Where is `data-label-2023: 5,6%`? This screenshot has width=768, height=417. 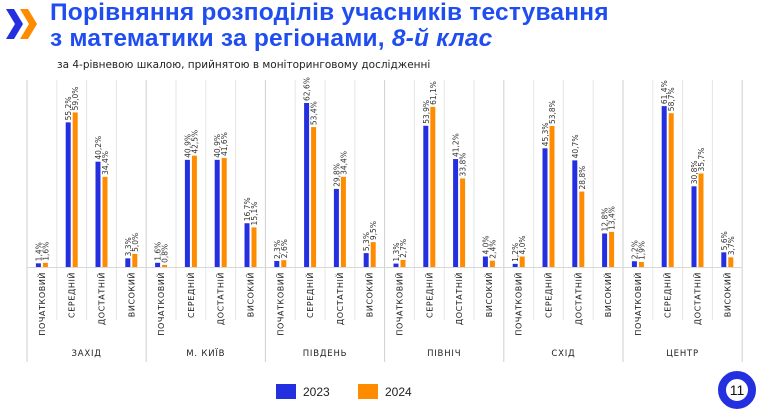 data-label-2023: 5,6% is located at coordinates (724, 240).